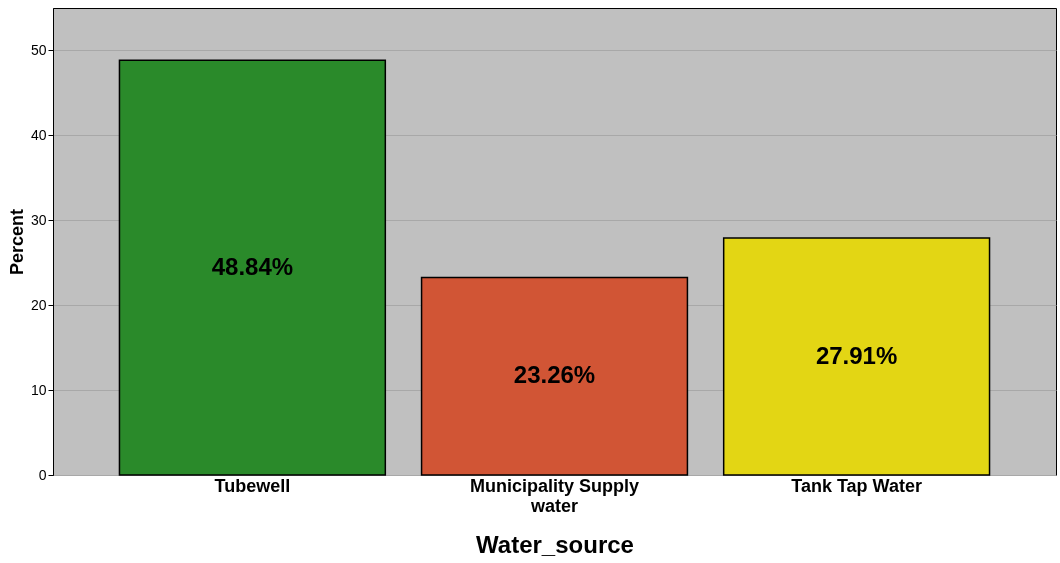 This screenshot has height=563, width=1060. I want to click on y-axis-title: Percent, so click(16, 242).